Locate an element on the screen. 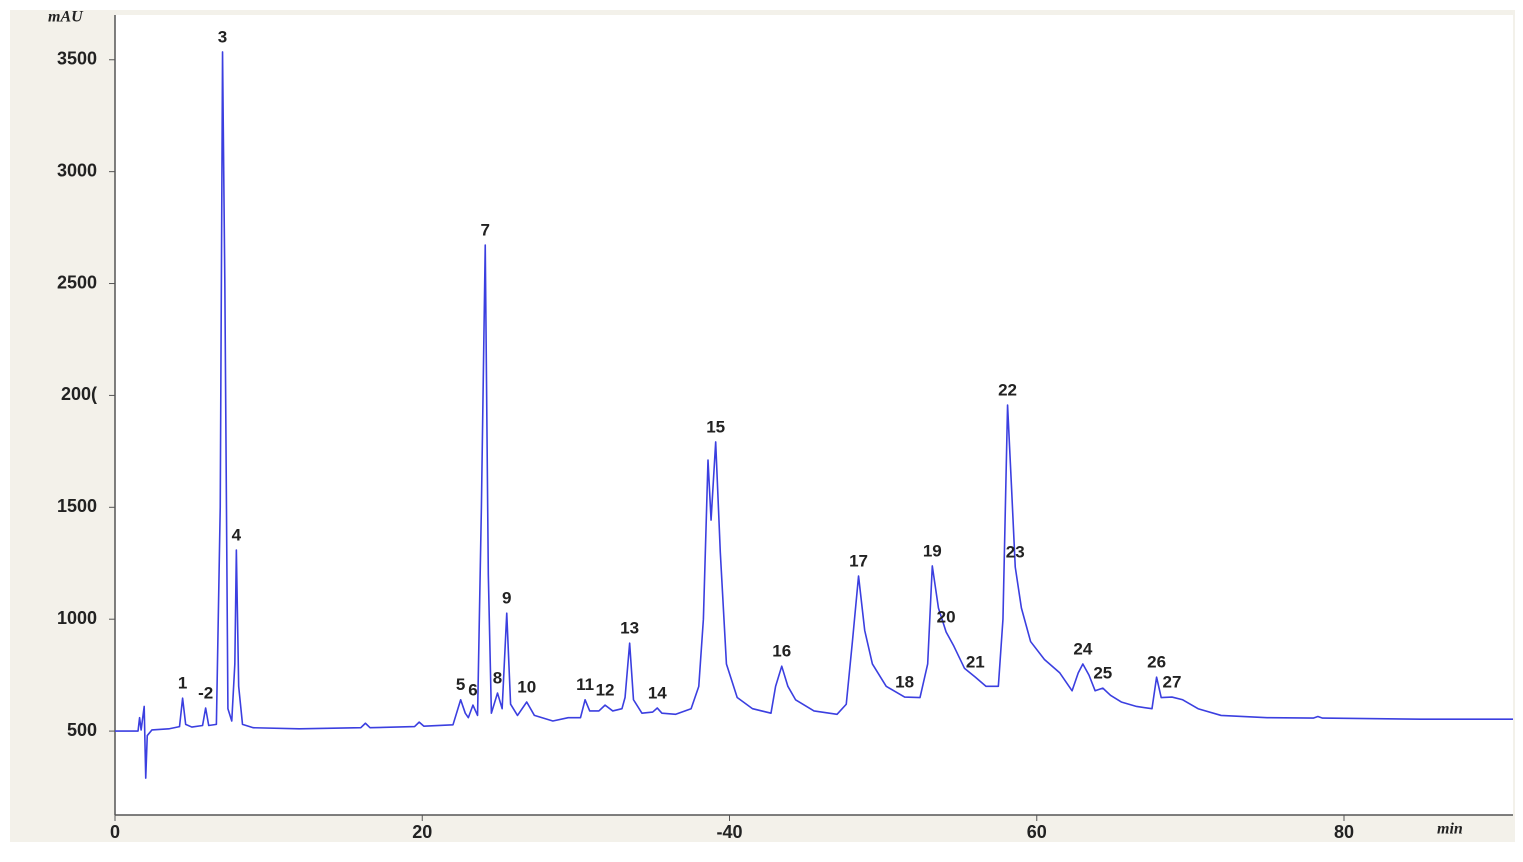 This screenshot has height=862, width=1523. peak-label: 9 is located at coordinates (506, 598).